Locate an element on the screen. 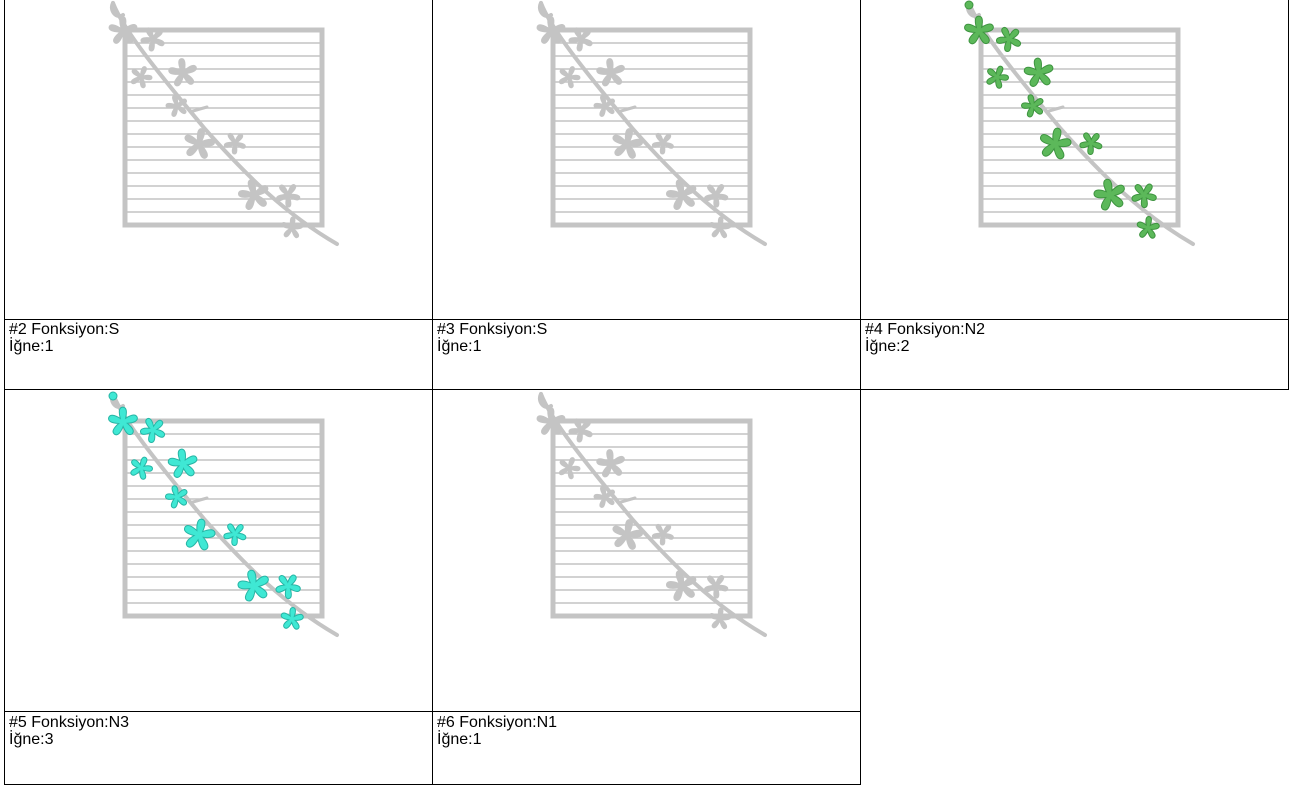 This screenshot has height=789, width=1299. needle-number-label: İğne:3 is located at coordinates (31, 739).